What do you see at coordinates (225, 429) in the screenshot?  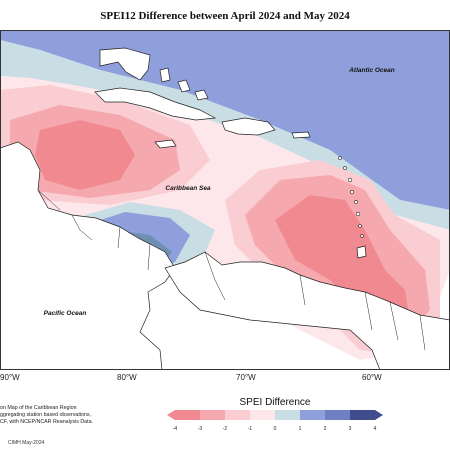 I see `legend-tick-label: -2` at bounding box center [225, 429].